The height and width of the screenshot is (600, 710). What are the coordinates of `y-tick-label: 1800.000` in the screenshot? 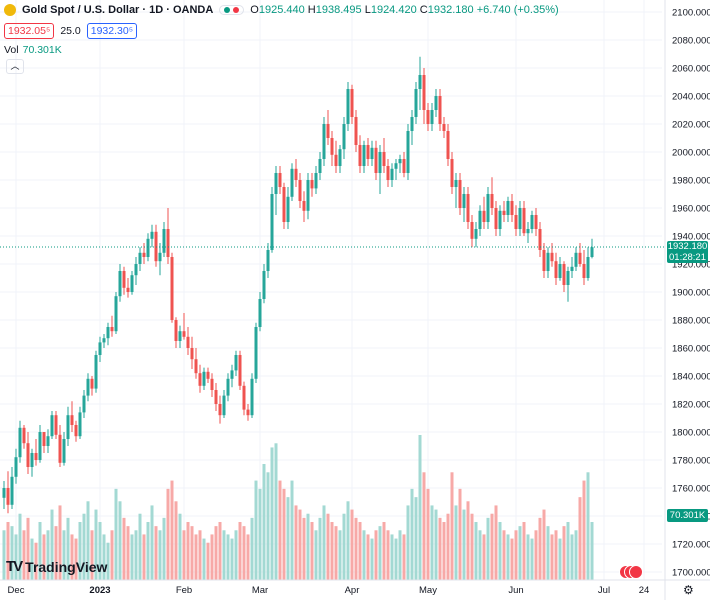 It's located at (691, 433).